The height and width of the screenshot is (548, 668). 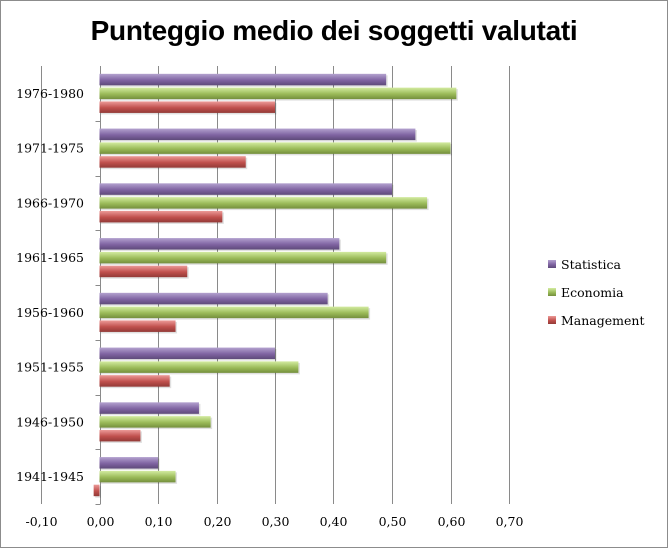 What do you see at coordinates (199, 367) in the screenshot?
I see `bar-economia-1951-1955` at bounding box center [199, 367].